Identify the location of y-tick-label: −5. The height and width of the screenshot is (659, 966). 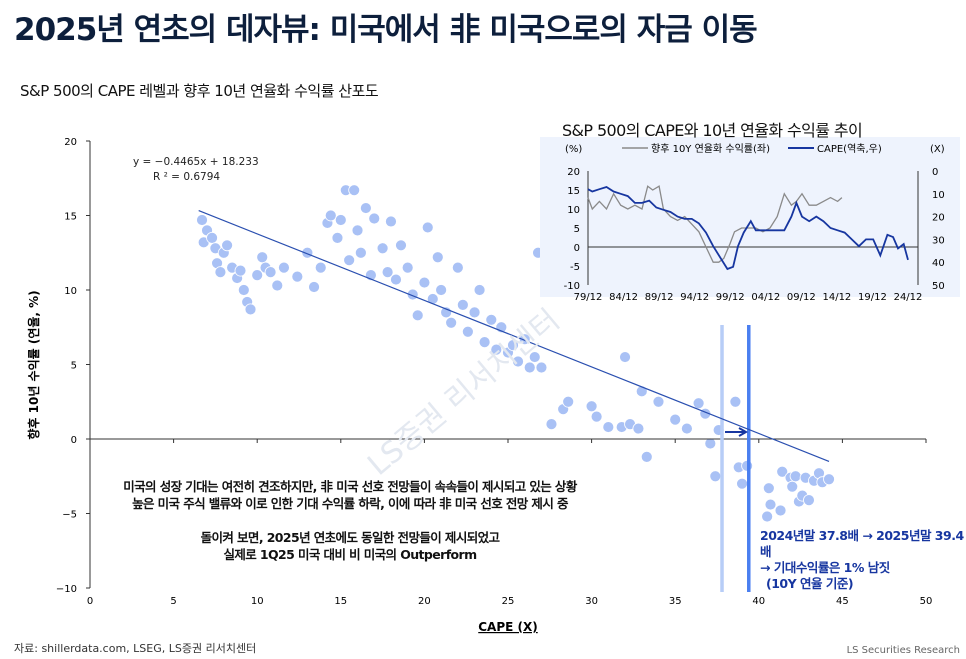
(69, 515).